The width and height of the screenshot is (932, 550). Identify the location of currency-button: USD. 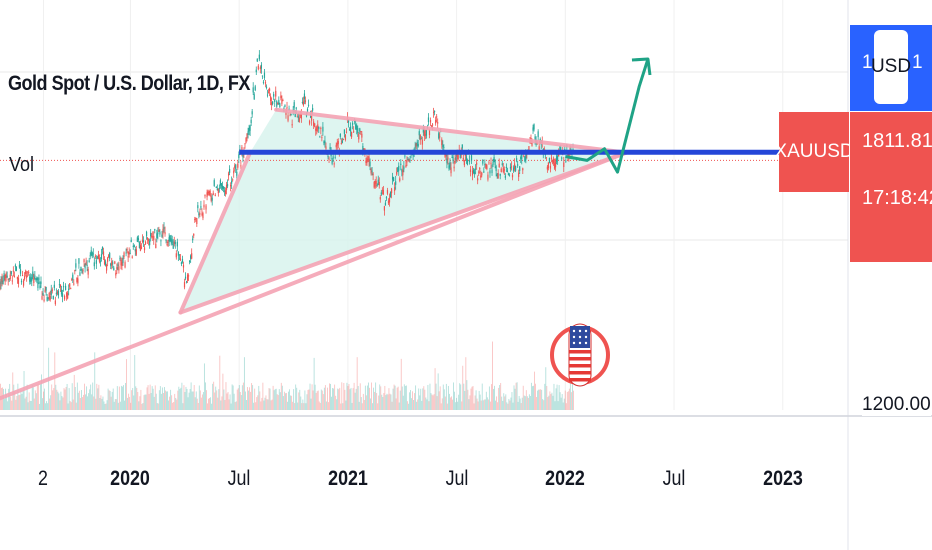
(891, 67).